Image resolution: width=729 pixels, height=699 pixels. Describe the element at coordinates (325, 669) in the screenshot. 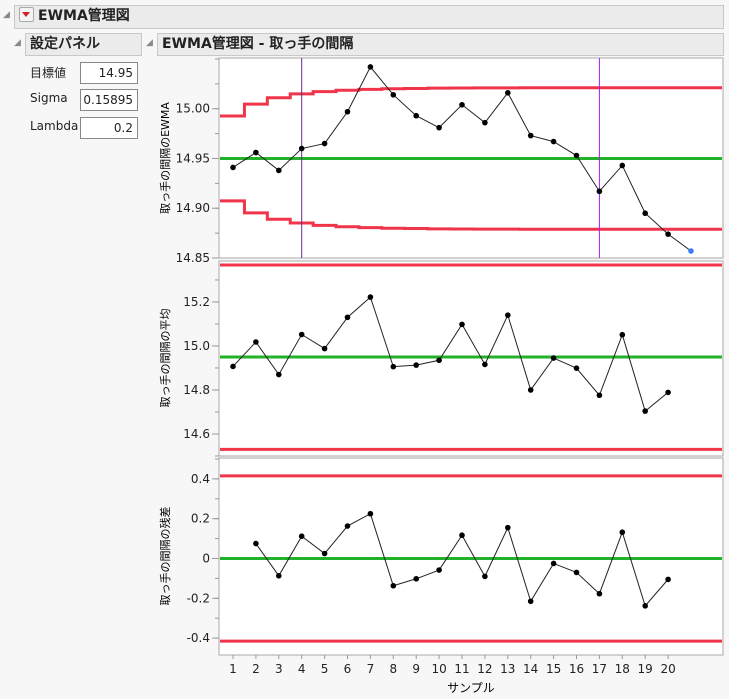

I see `x-tick-label: 5` at that location.